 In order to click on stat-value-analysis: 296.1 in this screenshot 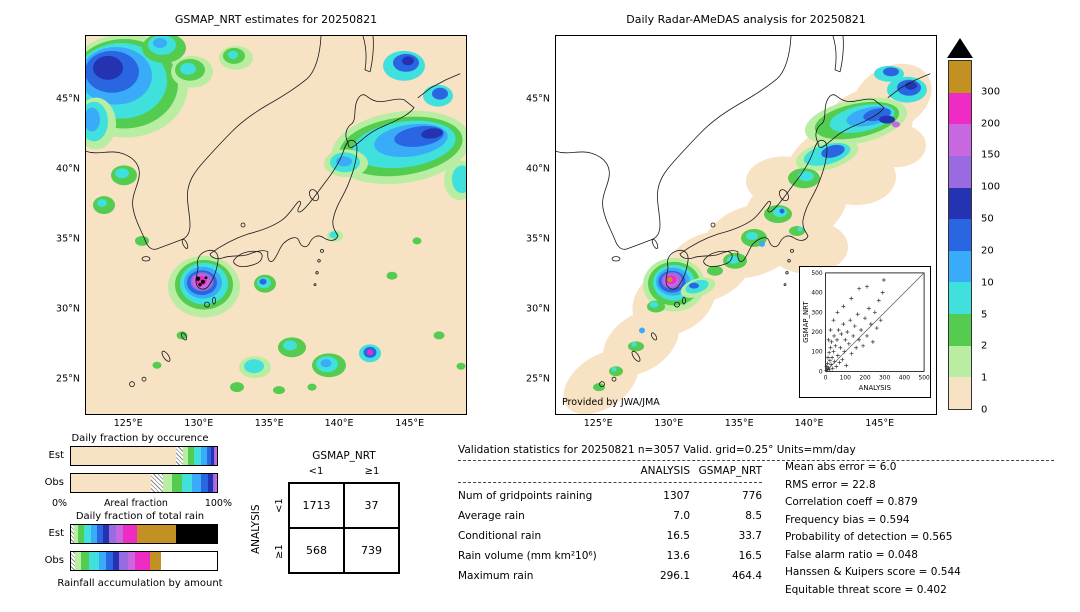, I will do `click(674, 576)`.